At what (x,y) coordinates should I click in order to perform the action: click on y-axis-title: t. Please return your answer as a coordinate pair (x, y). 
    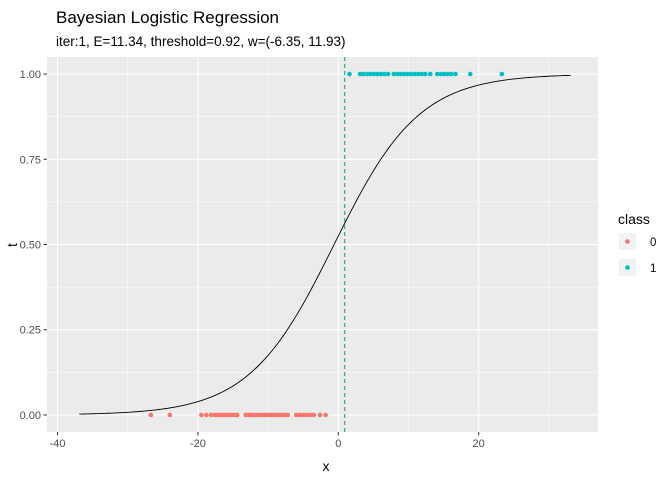
    Looking at the image, I should click on (12, 245).